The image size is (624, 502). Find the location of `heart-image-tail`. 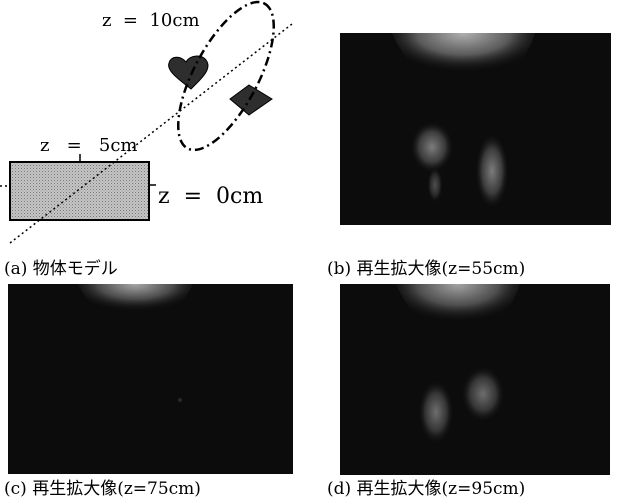

heart-image-tail is located at coordinates (435, 185).